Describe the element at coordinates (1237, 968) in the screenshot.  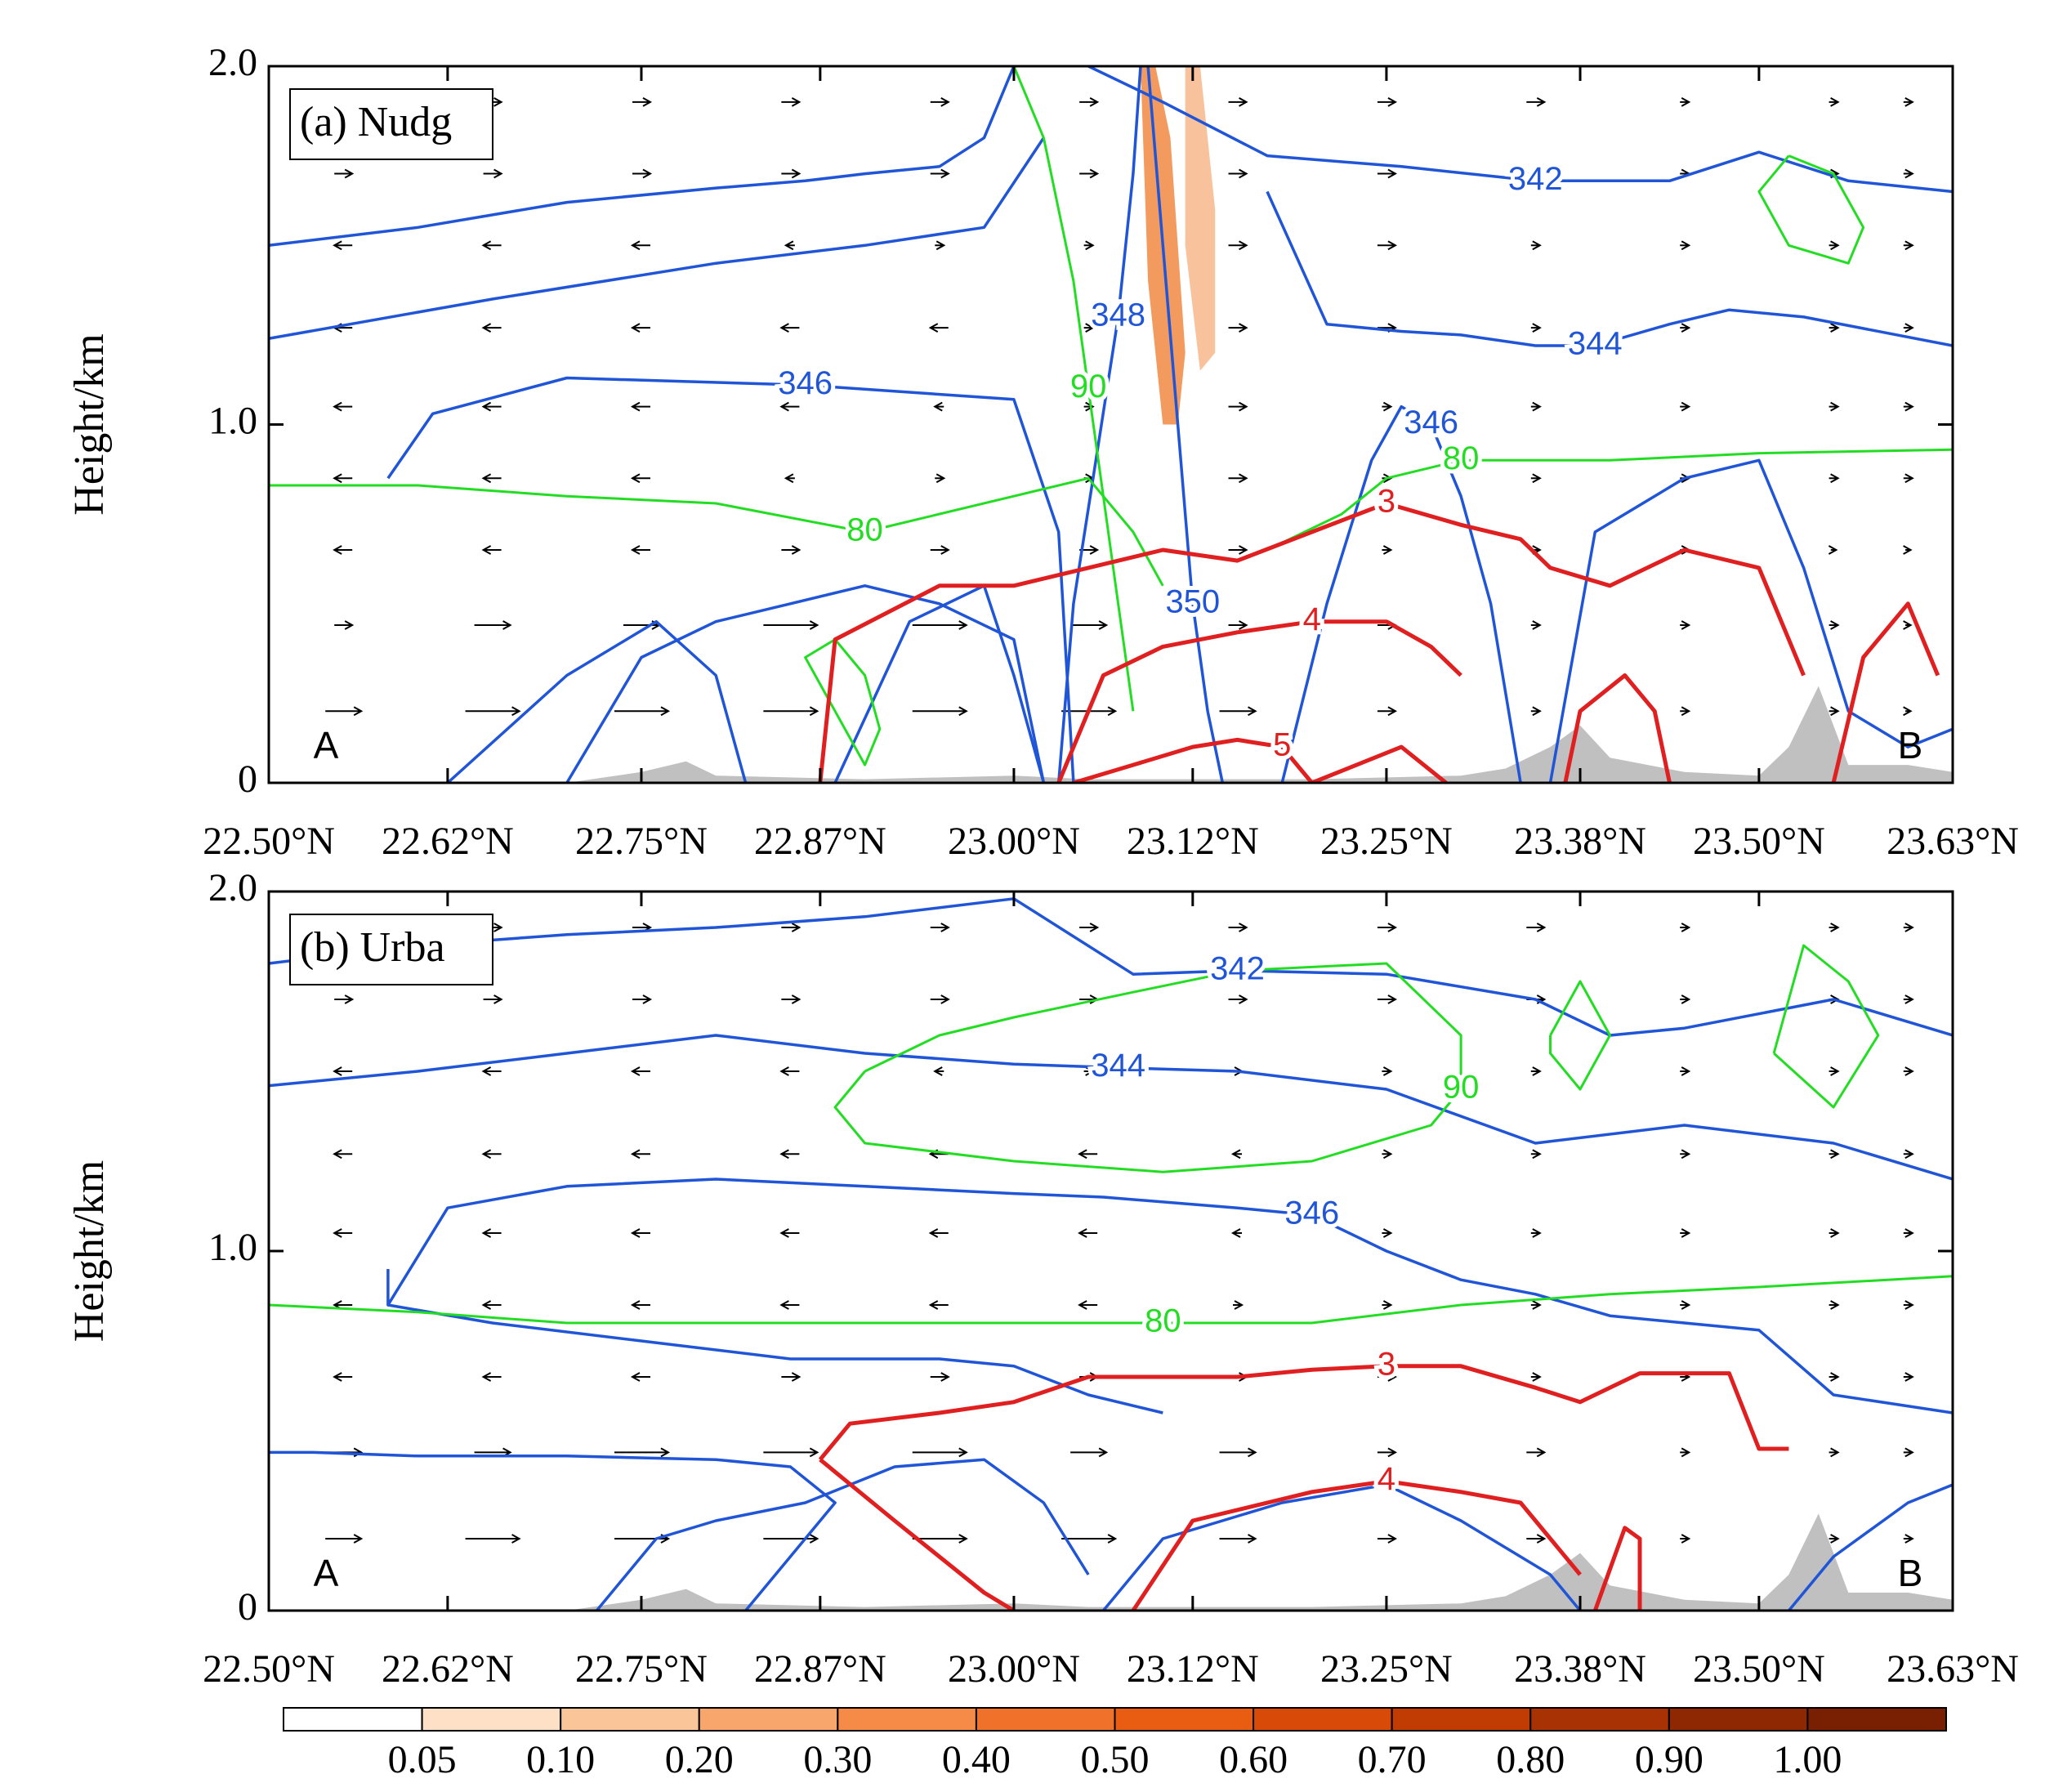
I see `contour-label: 342` at that location.